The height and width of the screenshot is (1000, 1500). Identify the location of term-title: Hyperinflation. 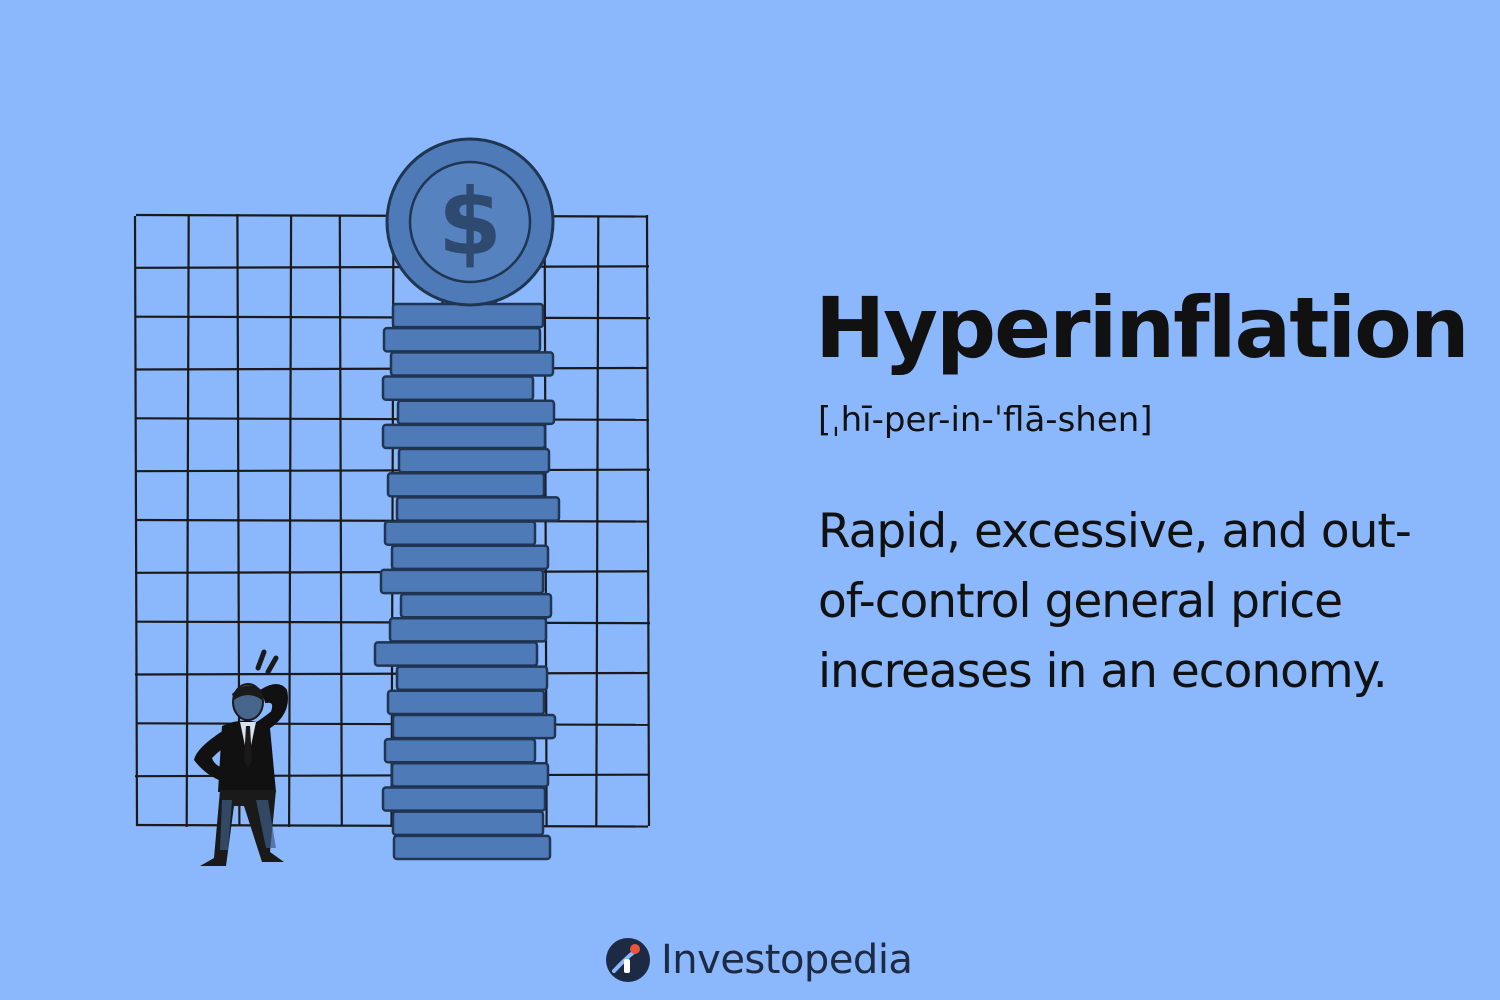
(1142, 328).